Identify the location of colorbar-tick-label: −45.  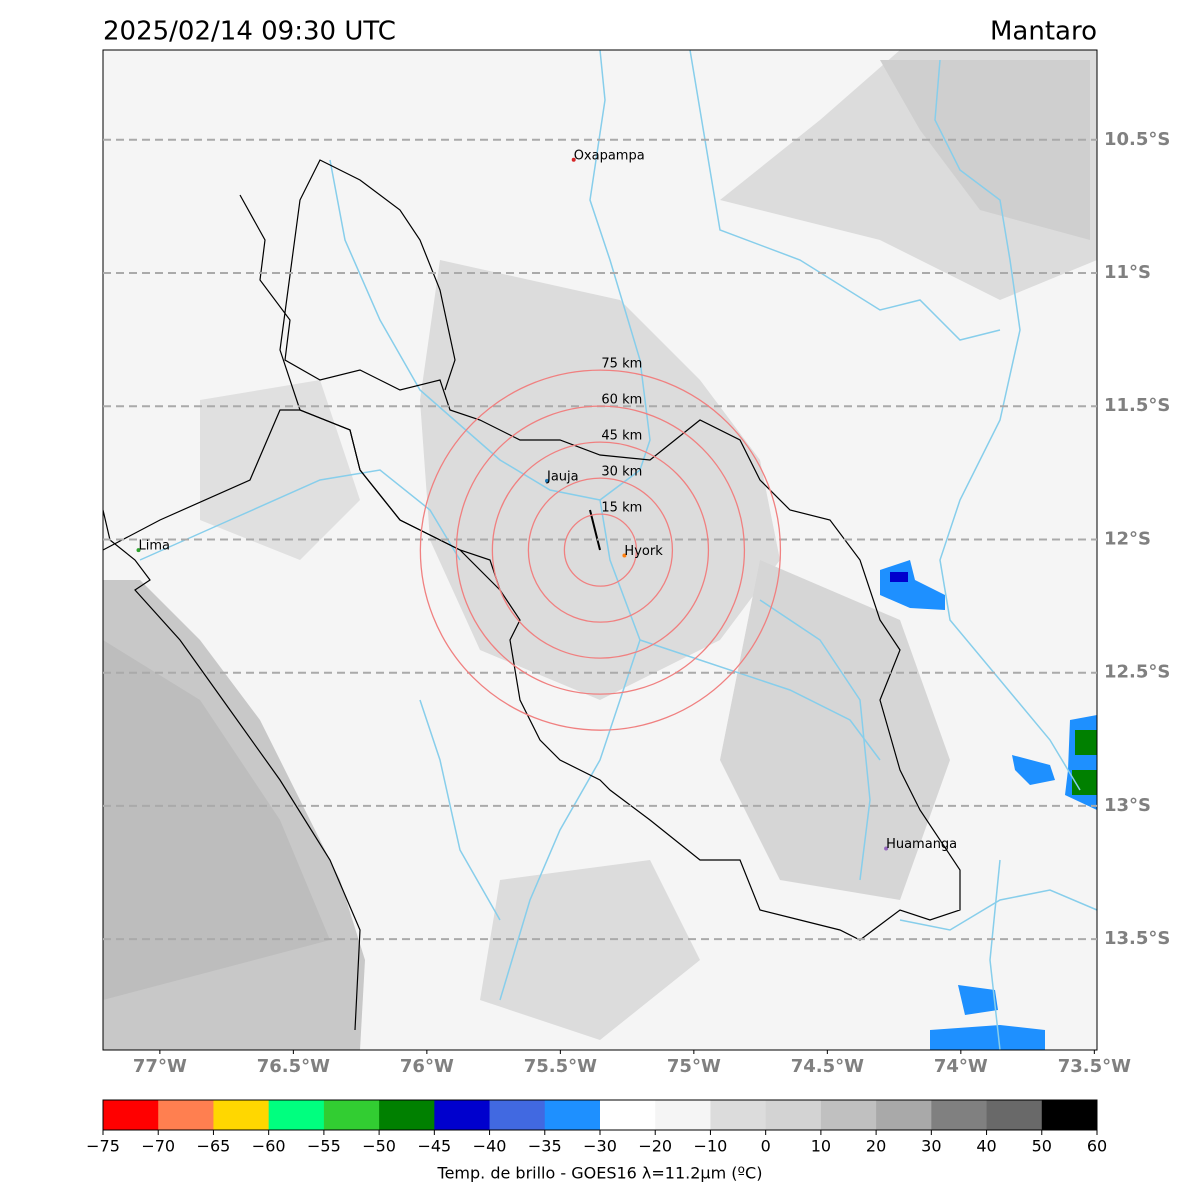
(434, 1146).